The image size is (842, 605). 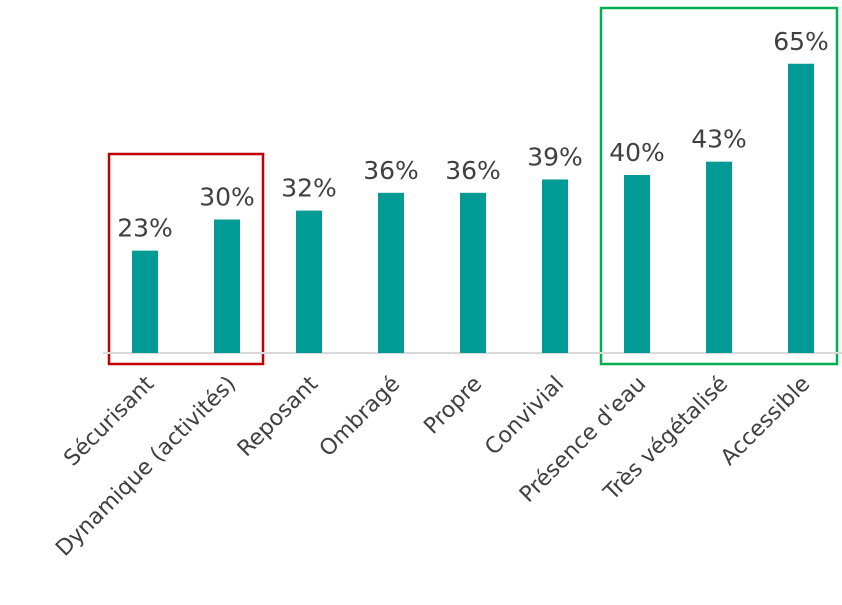 What do you see at coordinates (278, 416) in the screenshot?
I see `category-tick-label: Reposant` at bounding box center [278, 416].